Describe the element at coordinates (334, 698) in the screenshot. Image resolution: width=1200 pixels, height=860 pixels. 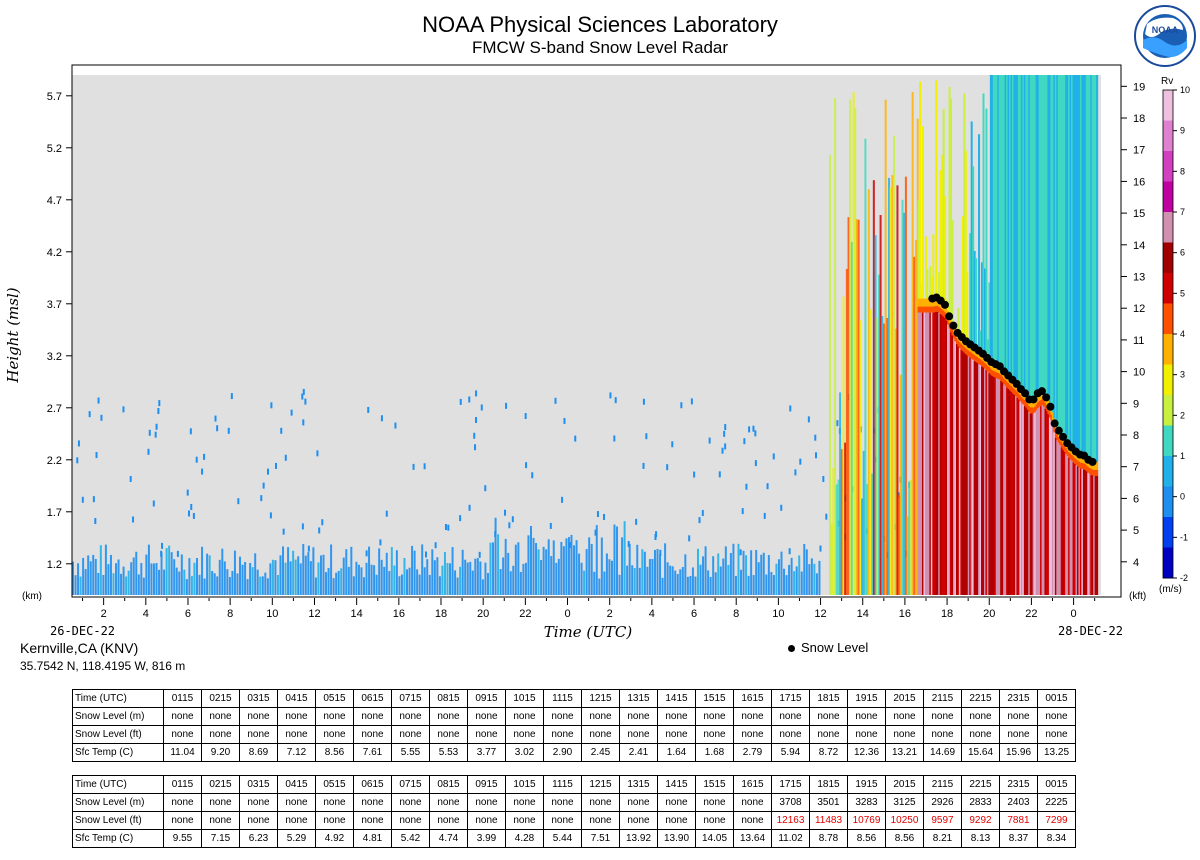
I see `table-cell: 0515` at that location.